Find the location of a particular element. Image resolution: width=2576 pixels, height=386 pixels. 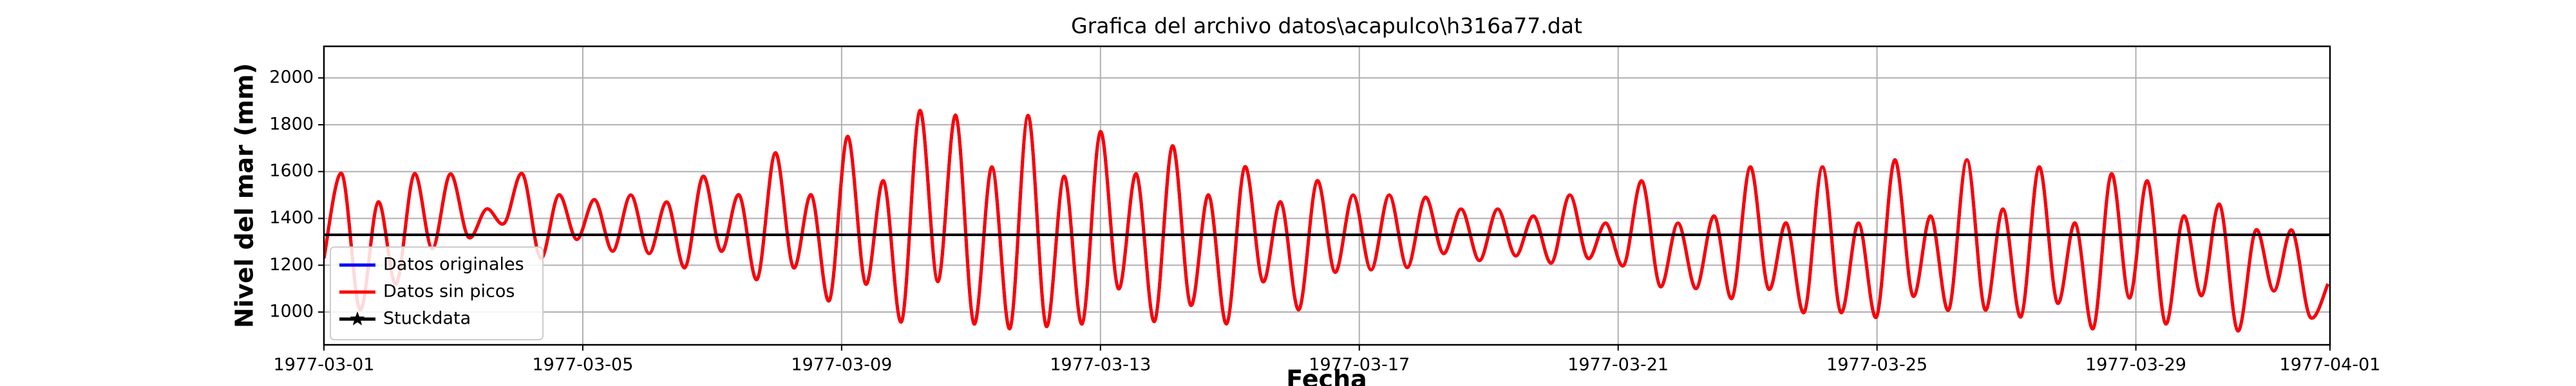

y-tick-label: 1000 is located at coordinates (291, 312).